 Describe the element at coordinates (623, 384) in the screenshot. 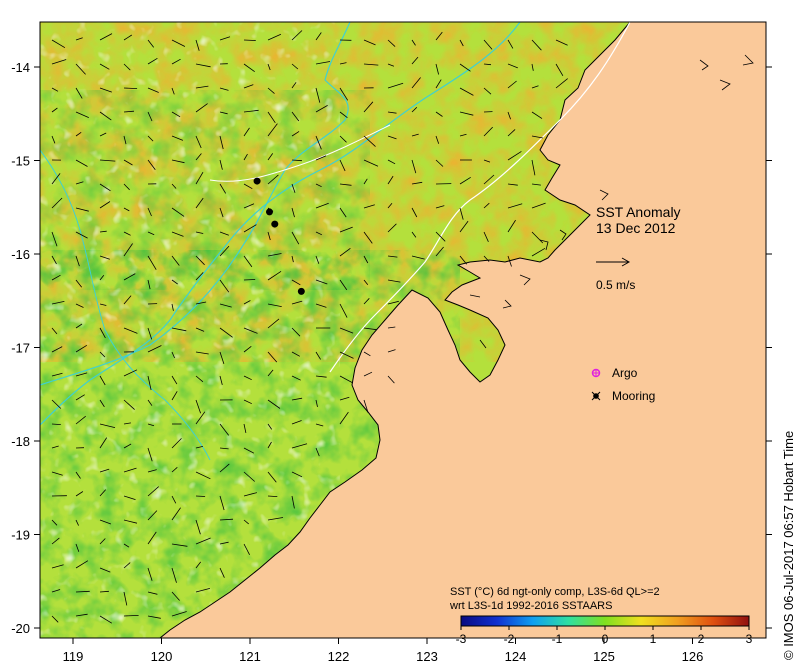

I see `legend: Argo Mooring` at that location.